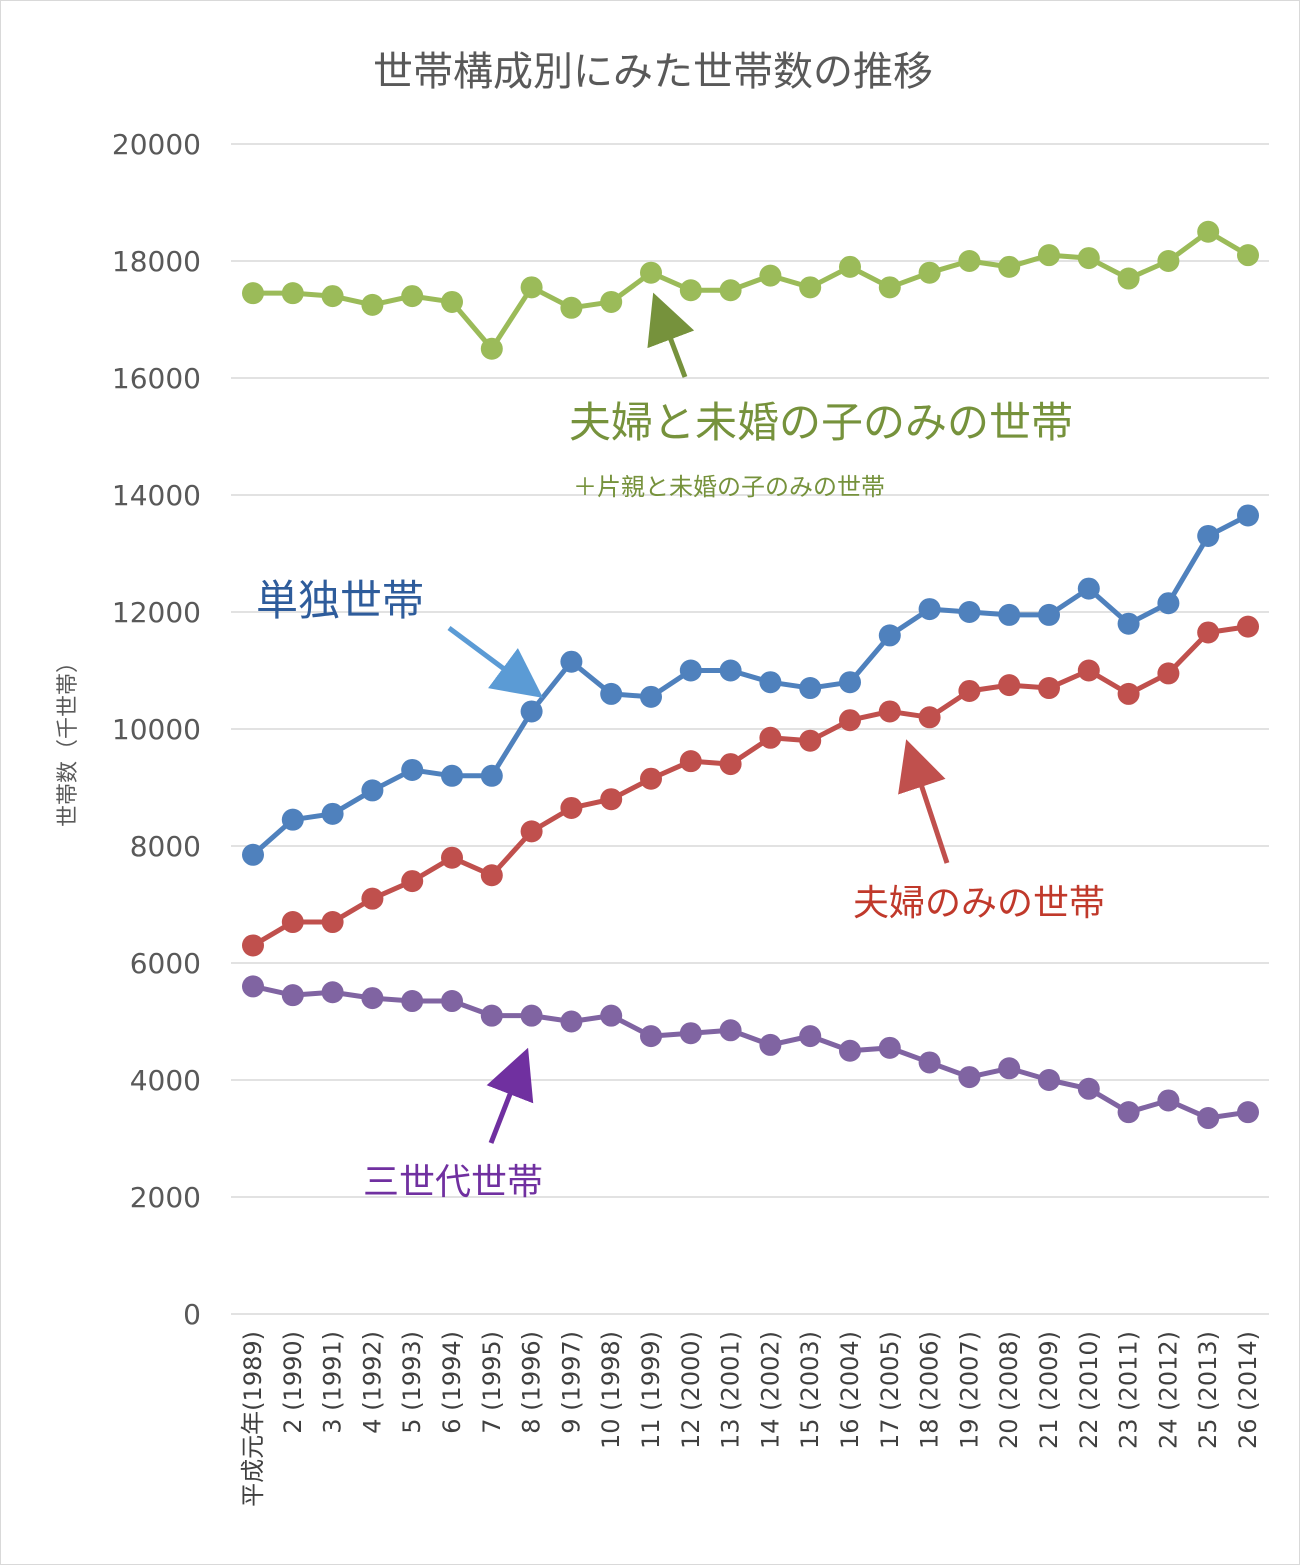 This screenshot has height=1565, width=1300. I want to click on x-tick-label: 平成元年(1989), so click(253, 1419).